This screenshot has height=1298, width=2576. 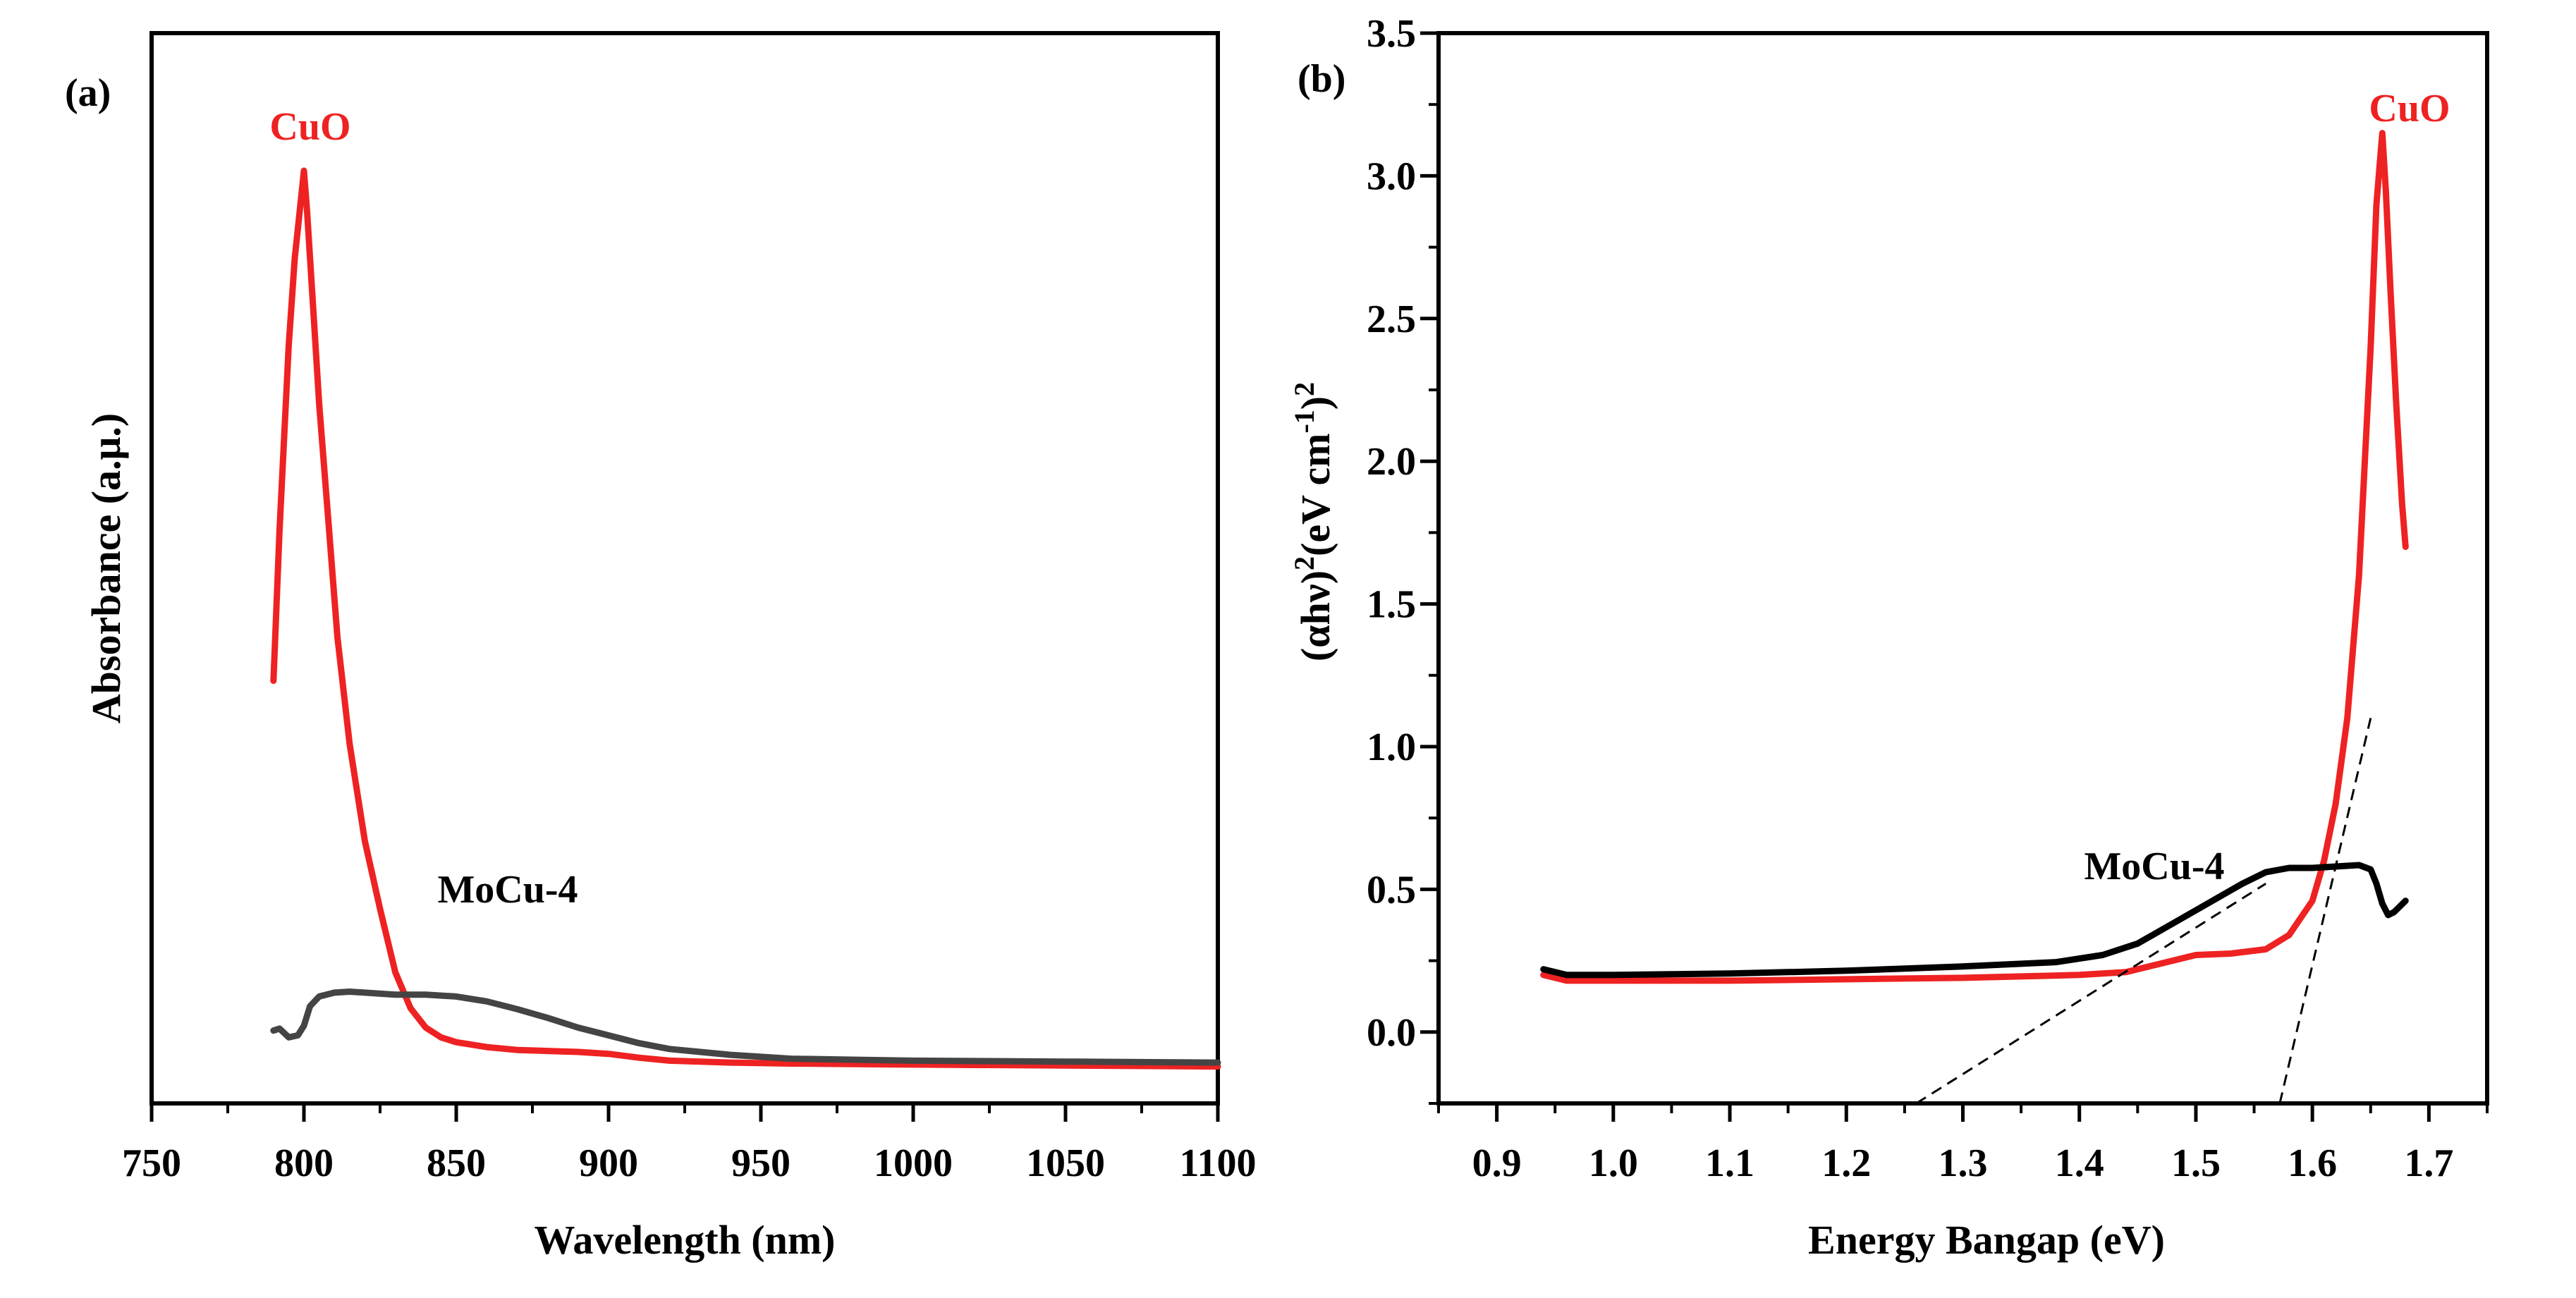 I want to click on panel-b-y-tick-labels: 0.0 0.5 1.0 1.5 2.0 2.5 3.0 3.5, so click(x=1392, y=533).